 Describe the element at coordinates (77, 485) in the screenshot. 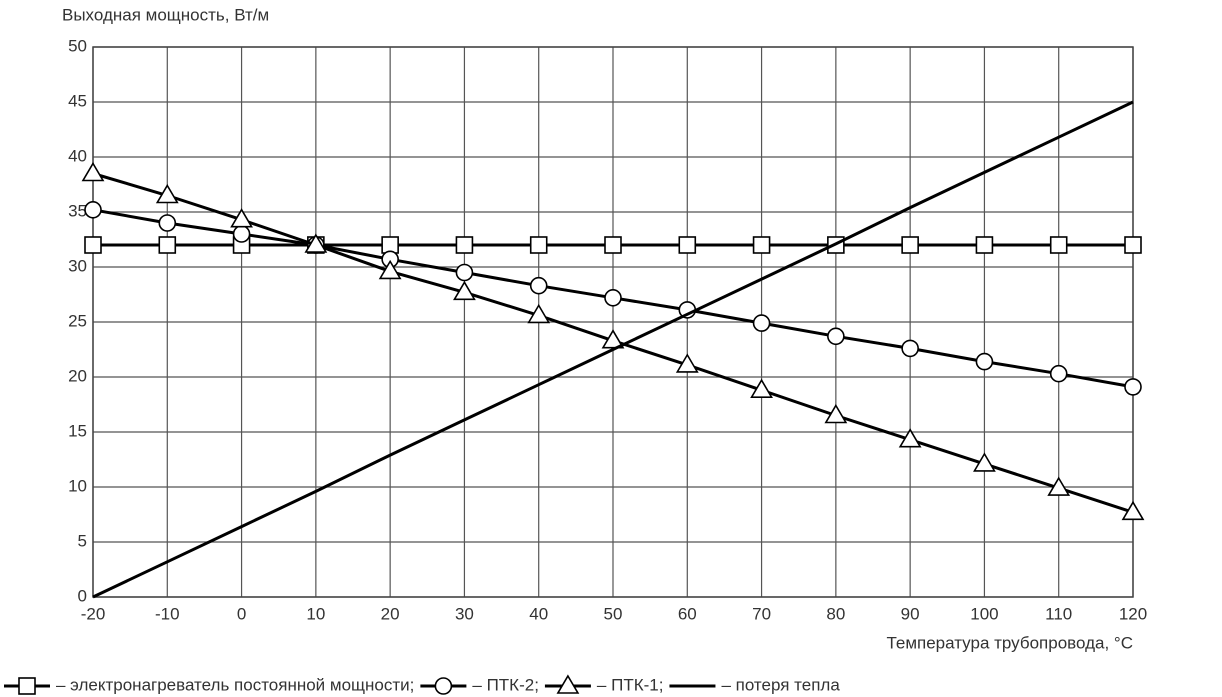

I see `y-tick-label: 10` at that location.